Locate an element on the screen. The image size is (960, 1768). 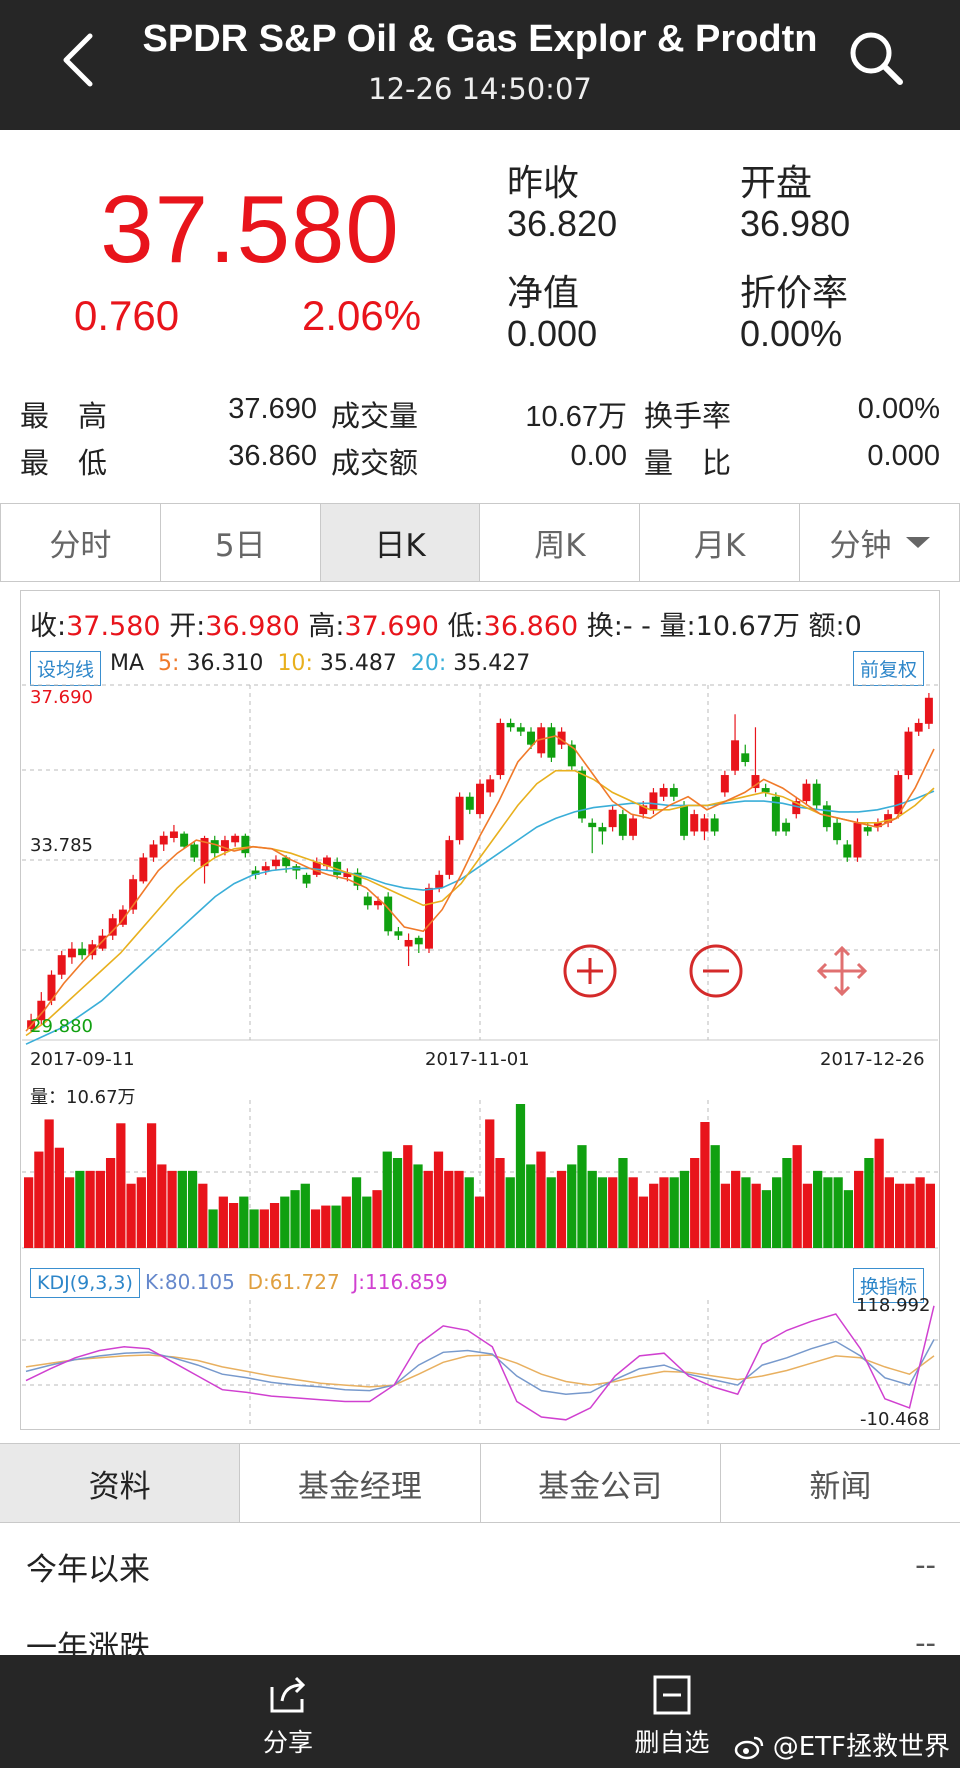
chevron-down-icon is located at coordinates (917, 542).